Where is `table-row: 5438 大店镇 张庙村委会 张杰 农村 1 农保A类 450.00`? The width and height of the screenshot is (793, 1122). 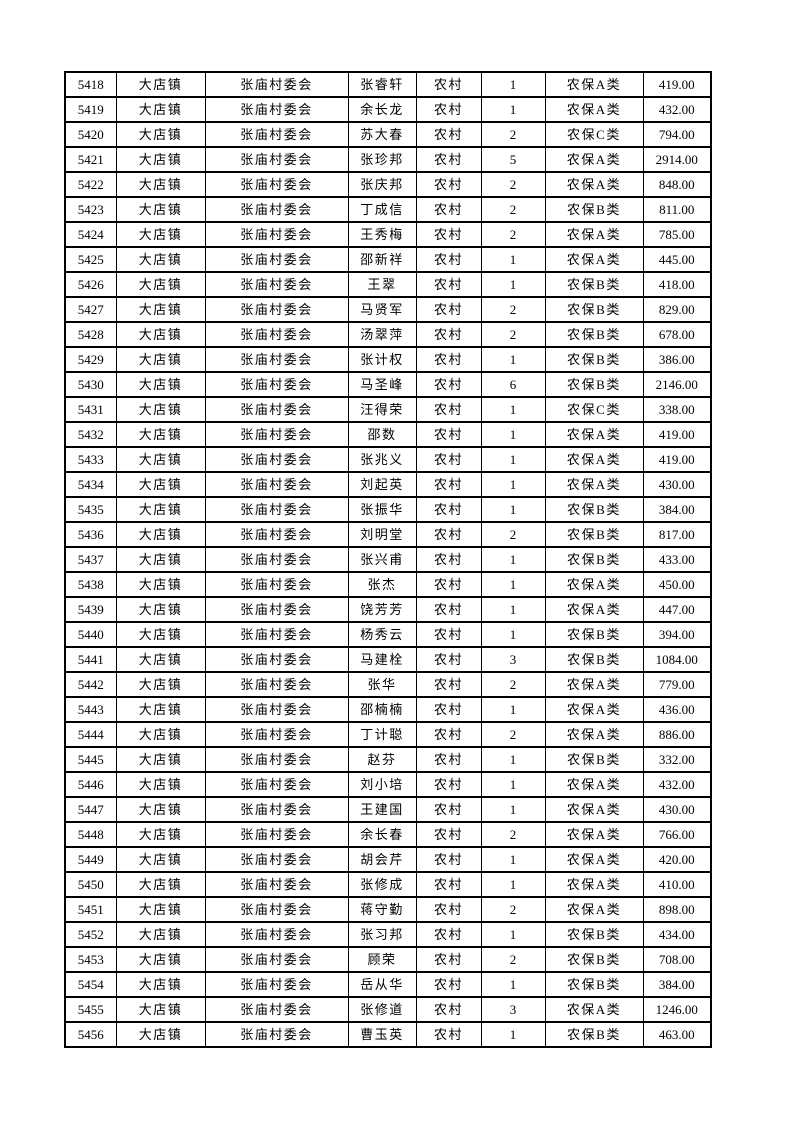
table-row: 5438 大店镇 张庙村委会 张杰 农村 1 农保A类 450.00 is located at coordinates (388, 584).